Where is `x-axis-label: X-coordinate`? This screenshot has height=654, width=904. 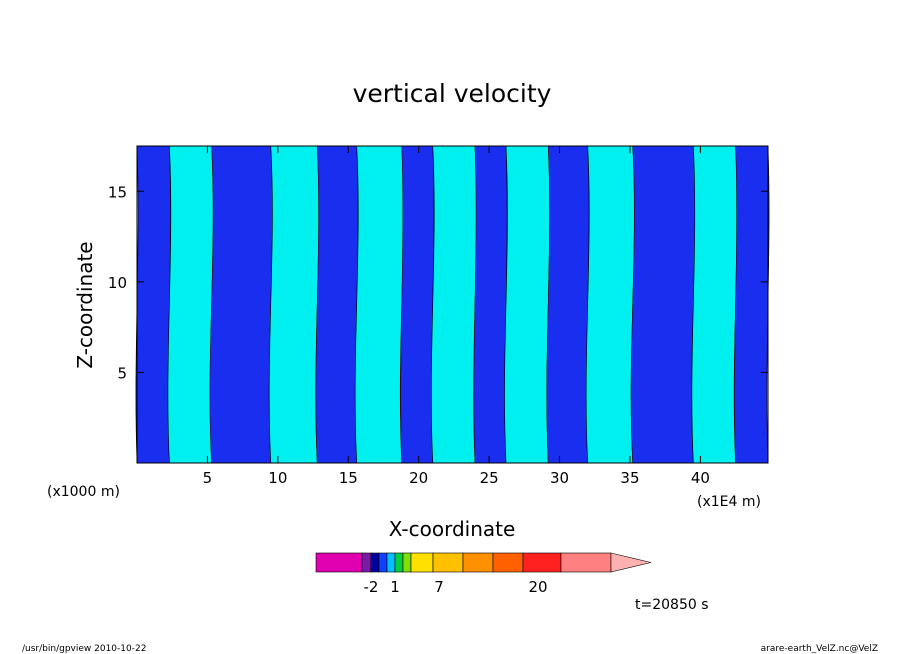 x-axis-label: X-coordinate is located at coordinates (452, 529).